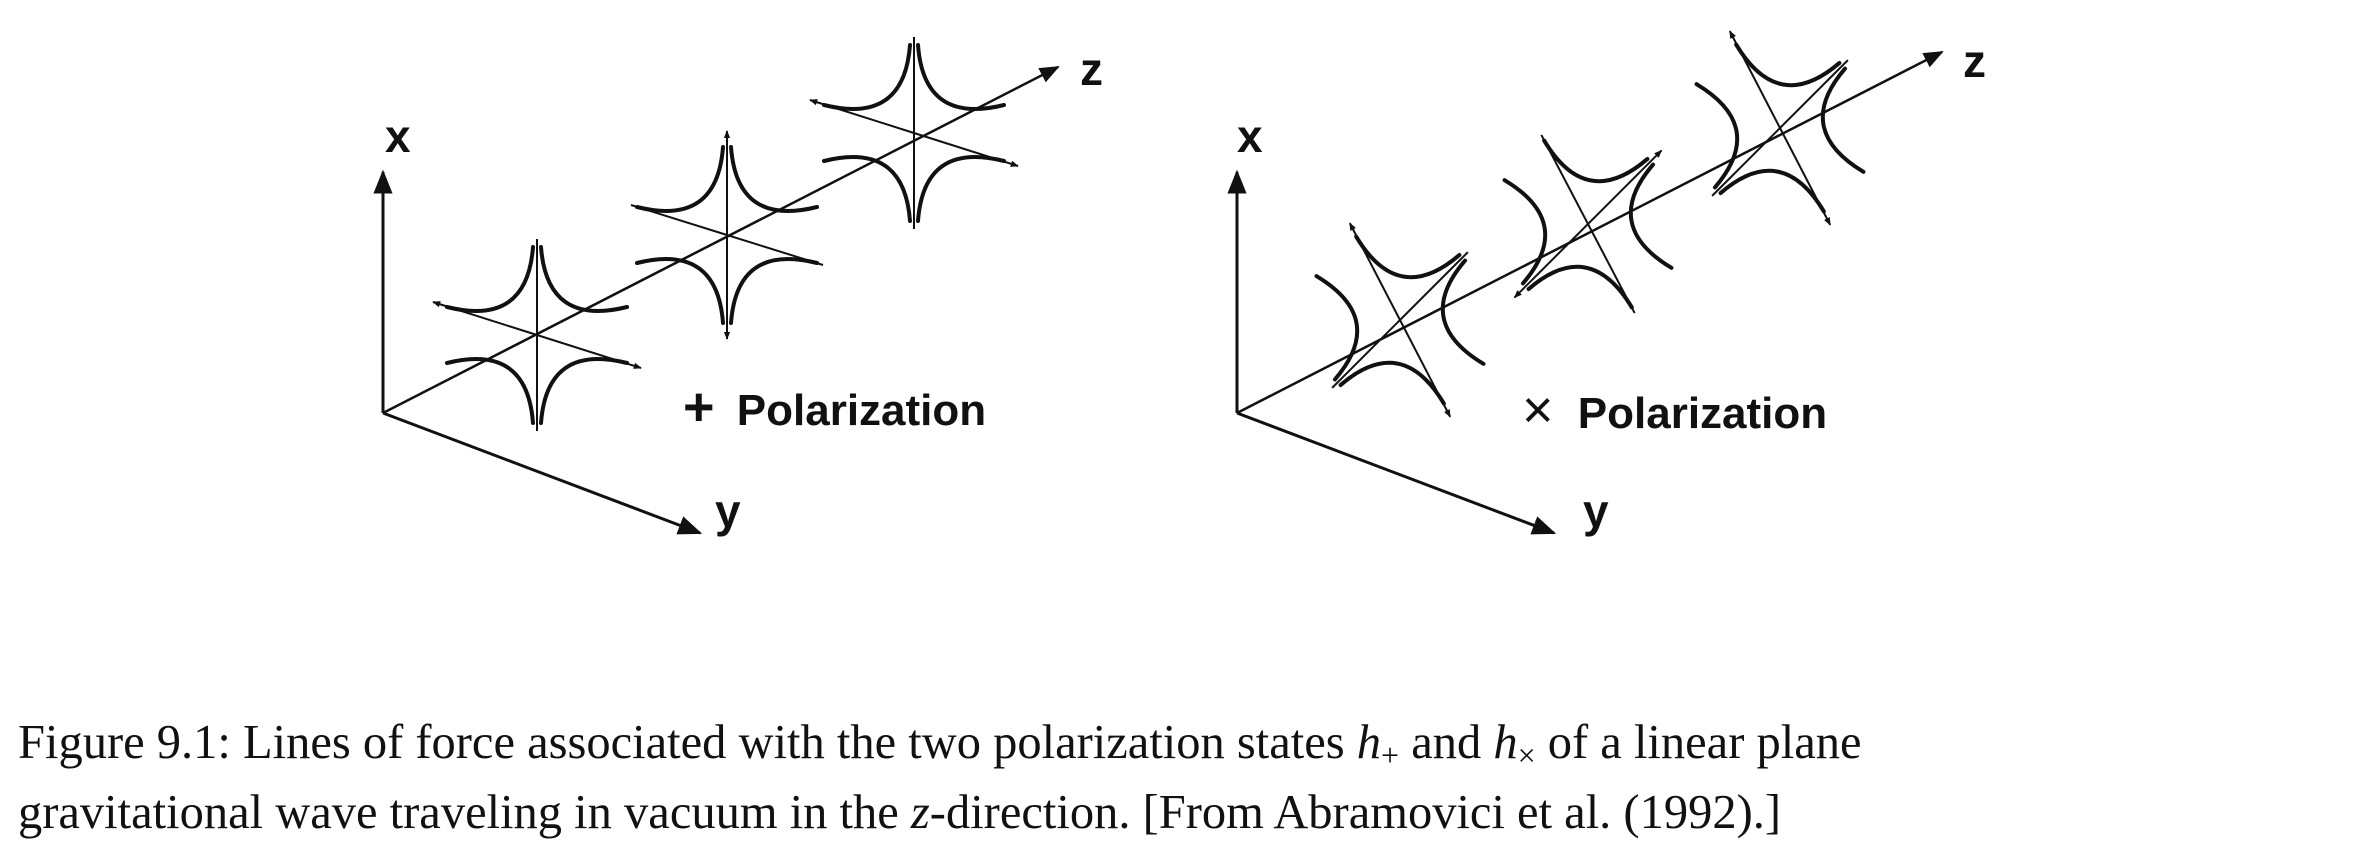 This screenshot has height=866, width=2360. I want to click on cross-polarization-text: Polarization, so click(1702, 413).